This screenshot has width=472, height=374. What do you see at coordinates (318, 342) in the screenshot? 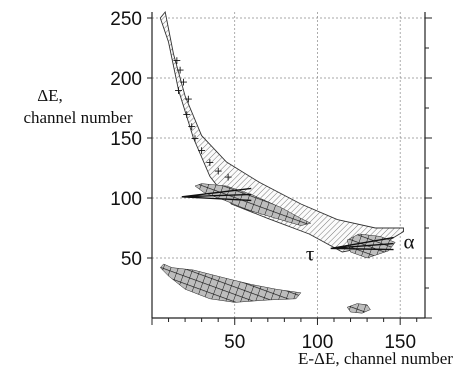
I see `x-tick-label: 100` at bounding box center [318, 342].